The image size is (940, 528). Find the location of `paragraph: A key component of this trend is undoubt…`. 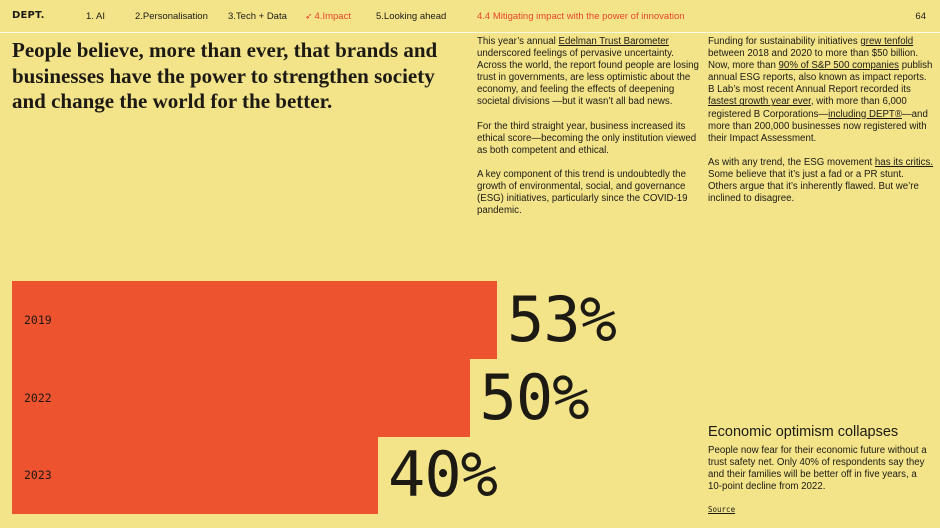

paragraph: A key component of this trend is undoubt… is located at coordinates (582, 192).